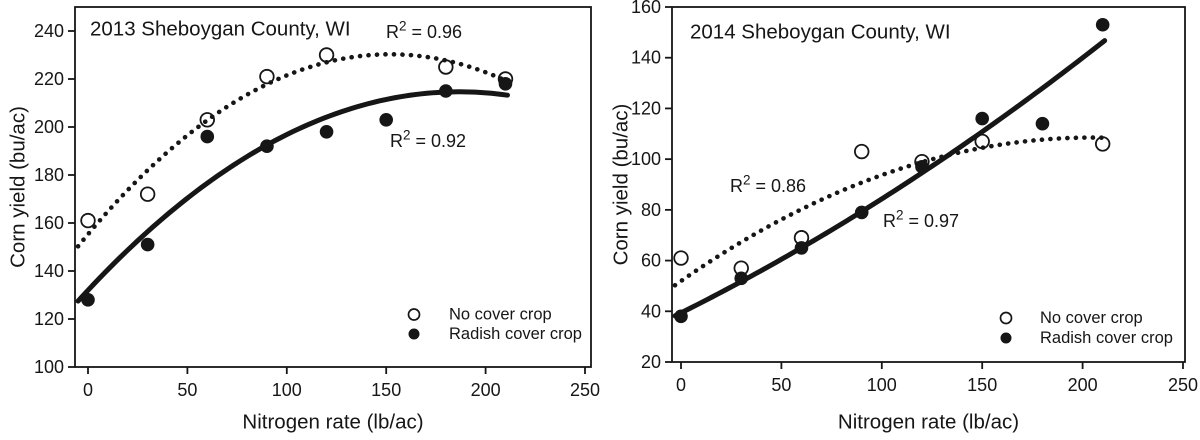 The height and width of the screenshot is (440, 1200). Describe the element at coordinates (651, 311) in the screenshot. I see `y-tick-label: 40` at that location.